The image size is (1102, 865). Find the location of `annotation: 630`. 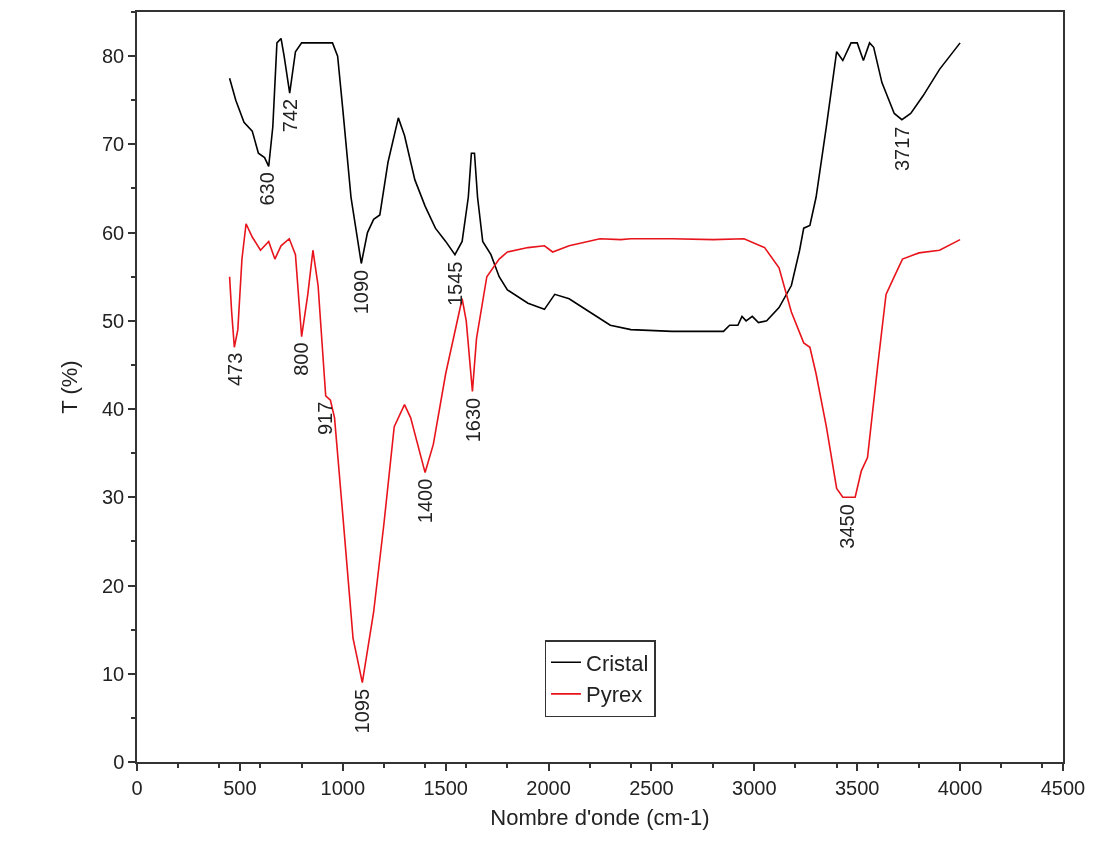

annotation: 630 is located at coordinates (266, 189).